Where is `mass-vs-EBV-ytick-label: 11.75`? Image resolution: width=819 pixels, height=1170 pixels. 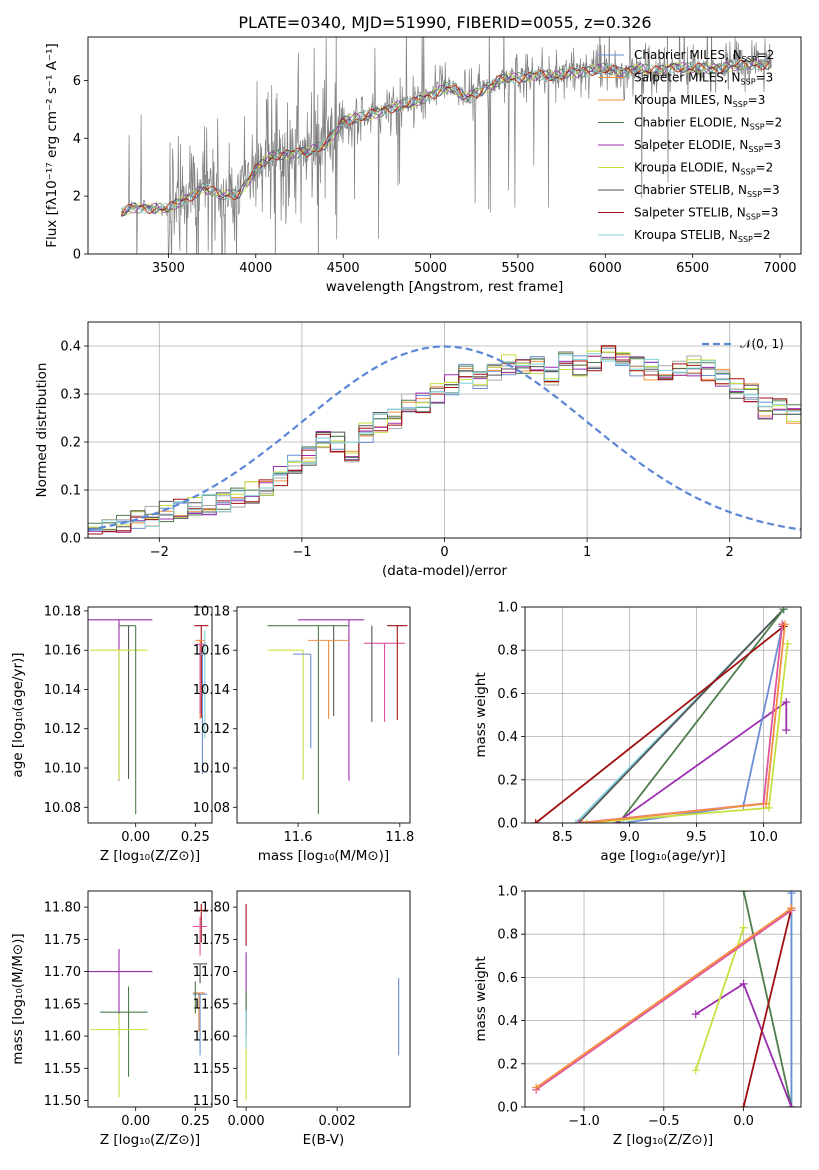 mass-vs-EBV-ytick-label: 11.75 is located at coordinates (211, 940).